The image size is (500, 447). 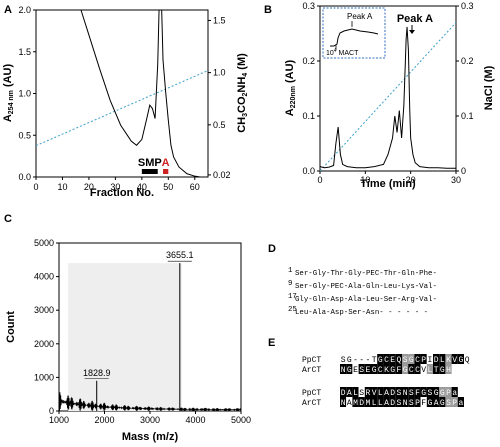 I want to click on panel-a-y2tick-label: 0.02, so click(x=222, y=175).